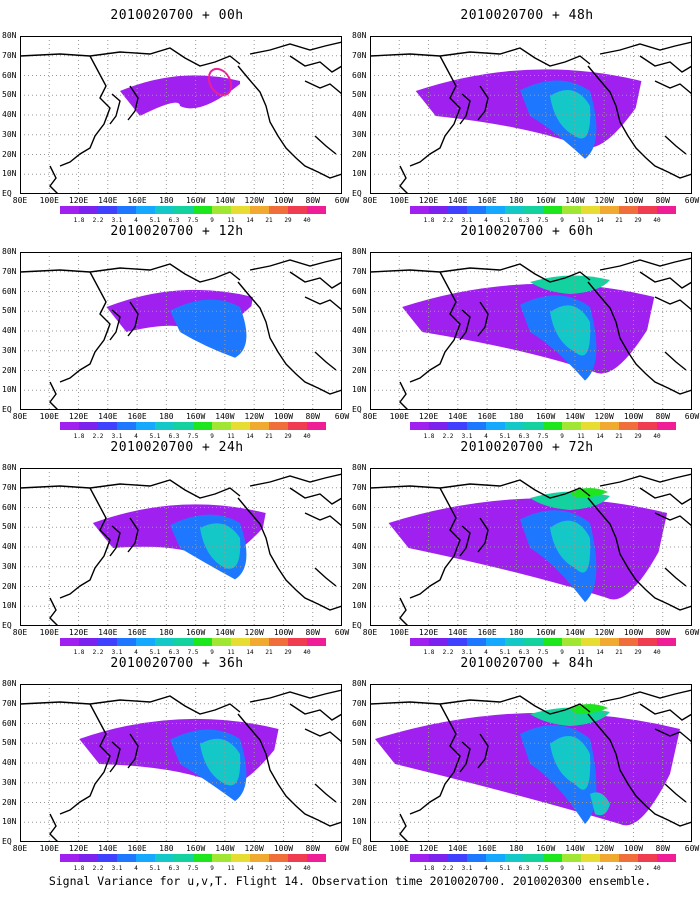  I want to click on longitude-label: 100W, so click(283, 848).